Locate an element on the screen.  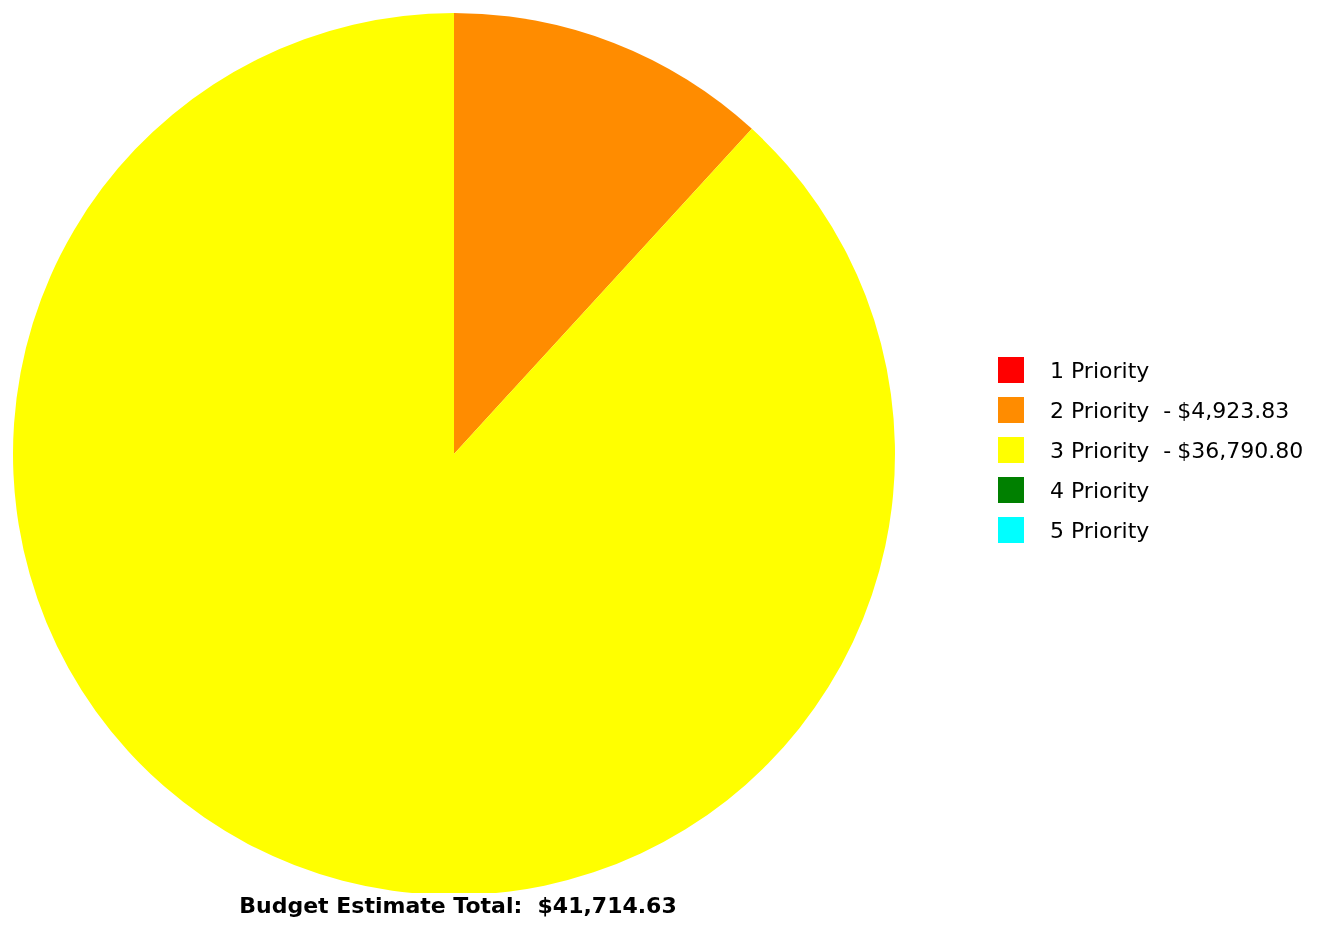
legend-label: 4 Priority is located at coordinates (1100, 490).